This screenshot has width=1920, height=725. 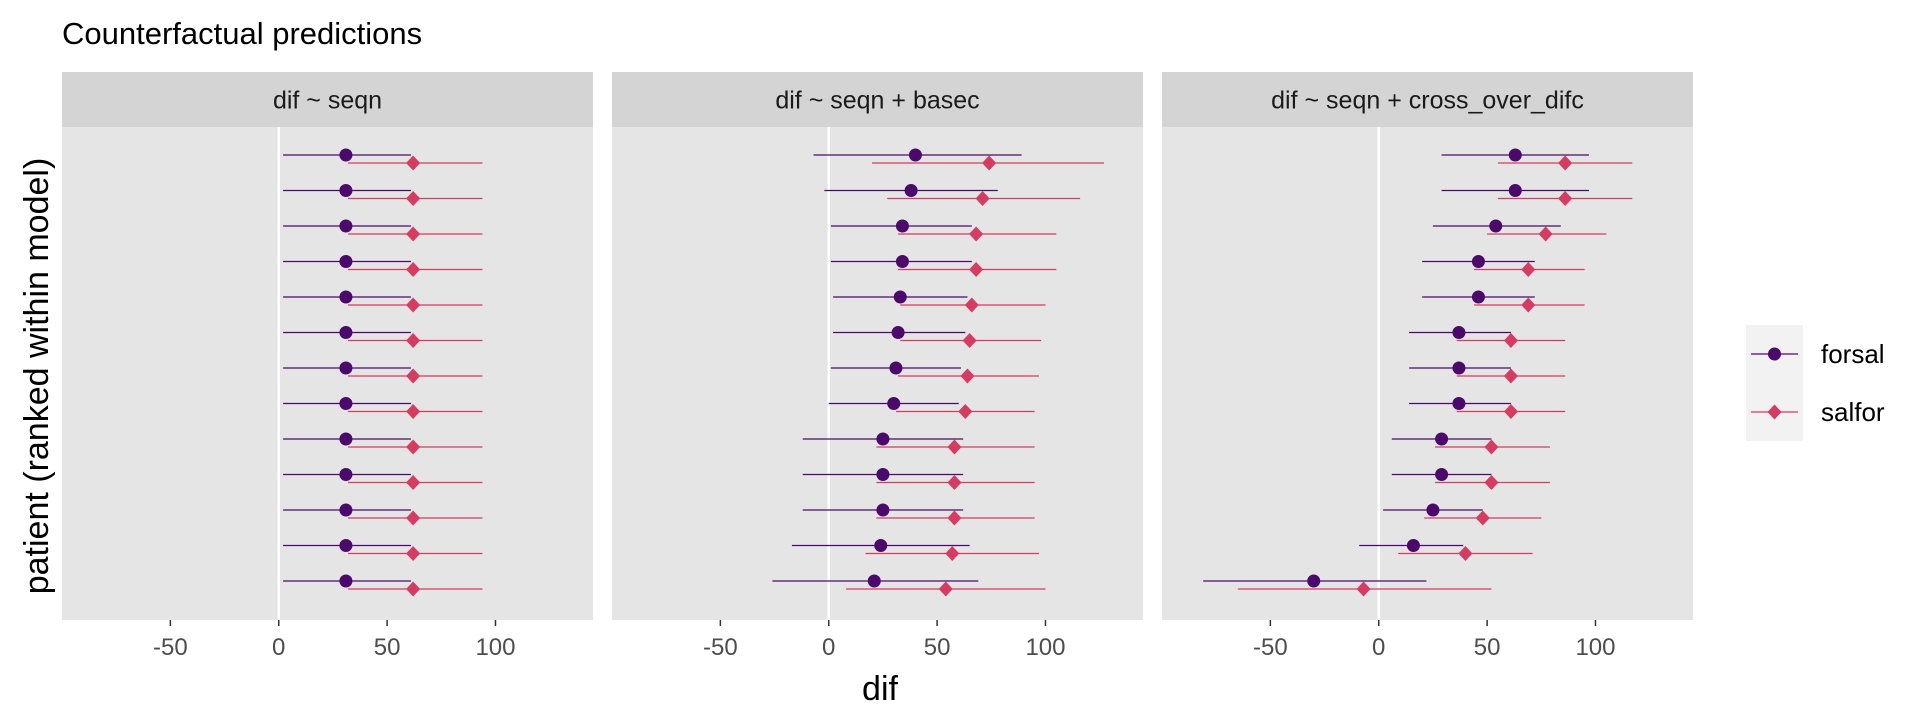 What do you see at coordinates (1815, 383) in the screenshot?
I see `legend: forsal salfor` at bounding box center [1815, 383].